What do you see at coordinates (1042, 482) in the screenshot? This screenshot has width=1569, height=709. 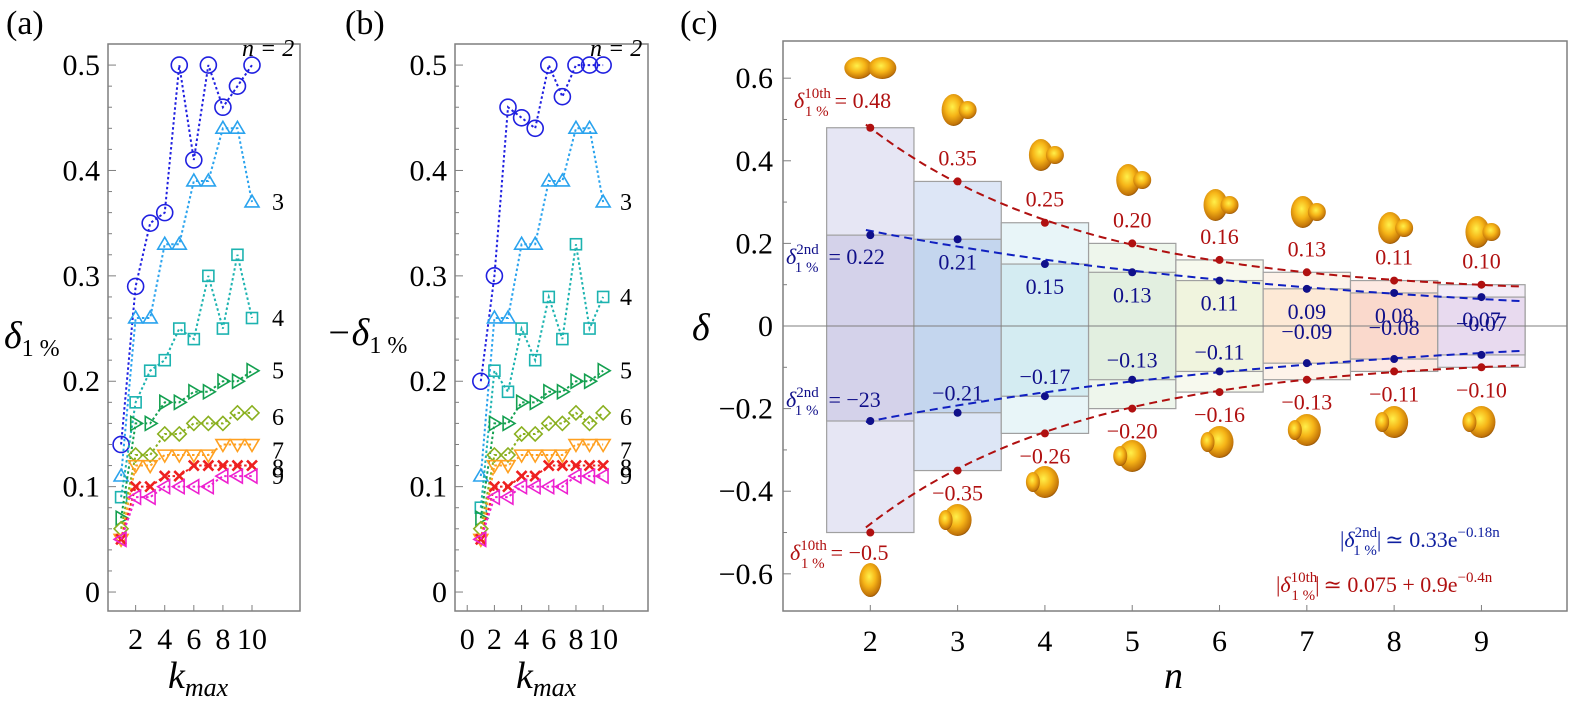 I see `shape-icon-bottom-n4` at bounding box center [1042, 482].